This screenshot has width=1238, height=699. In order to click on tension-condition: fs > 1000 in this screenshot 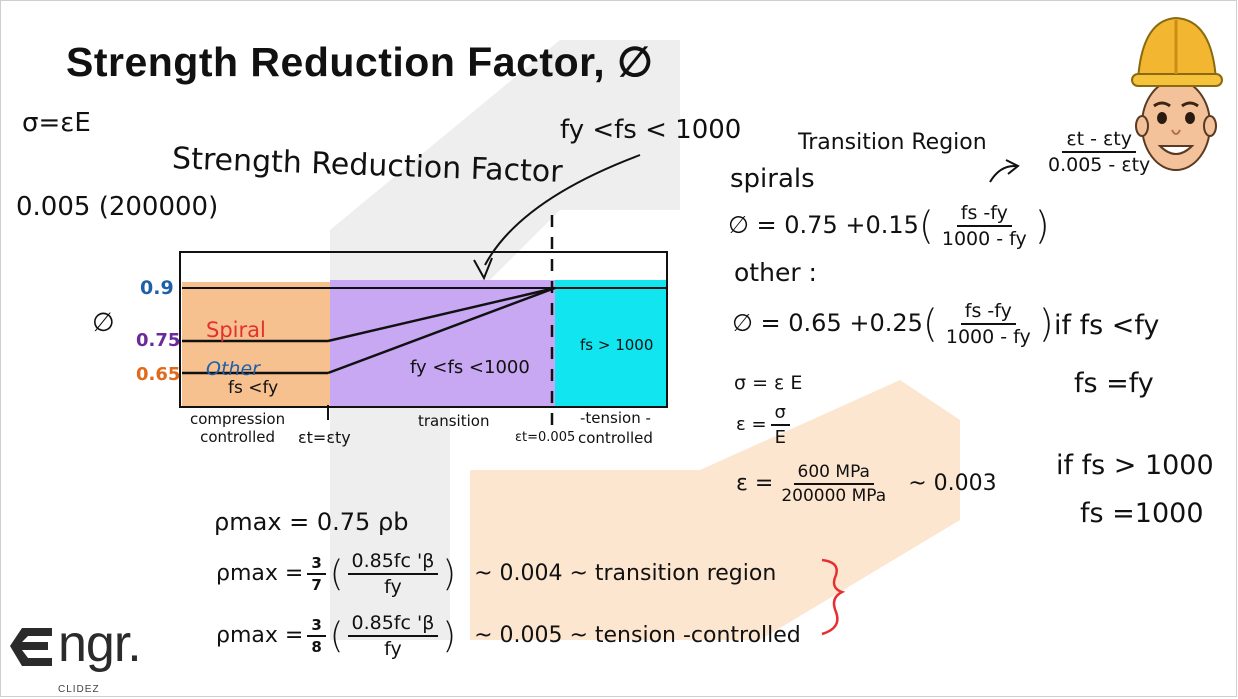, I will do `click(617, 345)`.